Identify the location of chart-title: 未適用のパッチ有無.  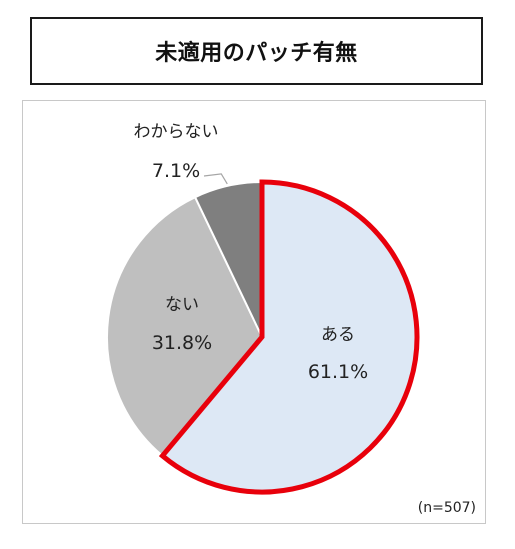
(256, 53).